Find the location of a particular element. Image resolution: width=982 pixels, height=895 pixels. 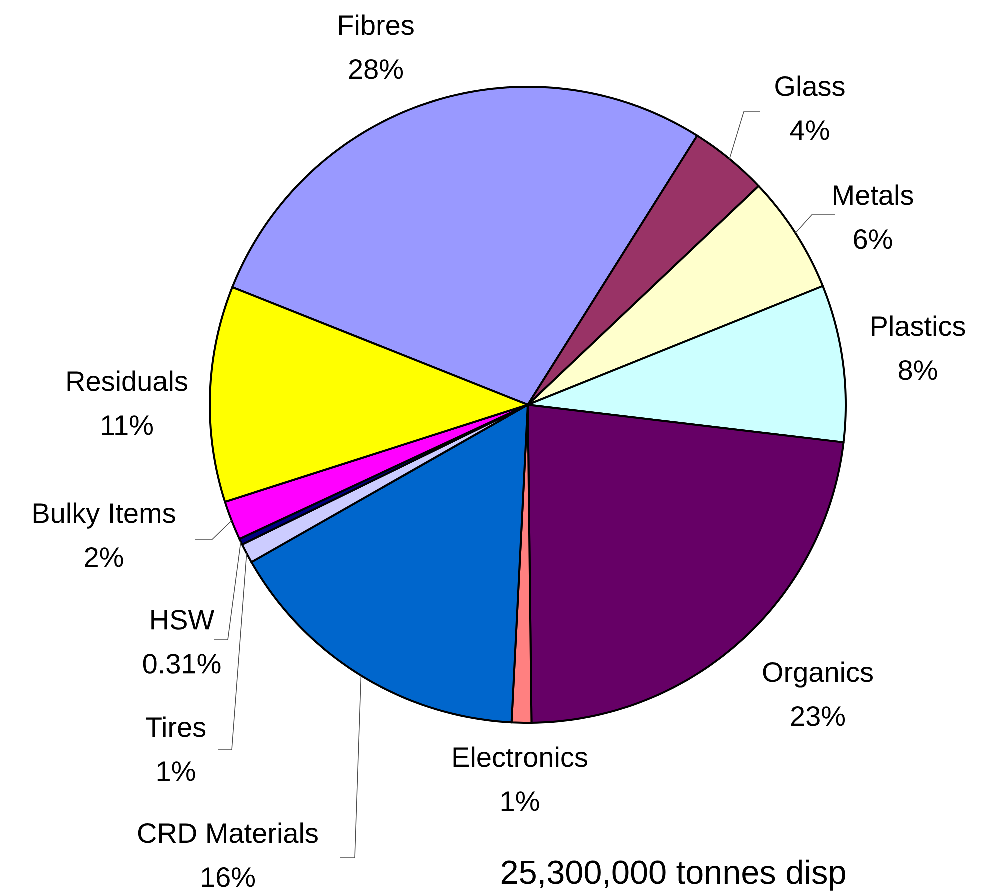

slice-label: Fibres is located at coordinates (376, 25).